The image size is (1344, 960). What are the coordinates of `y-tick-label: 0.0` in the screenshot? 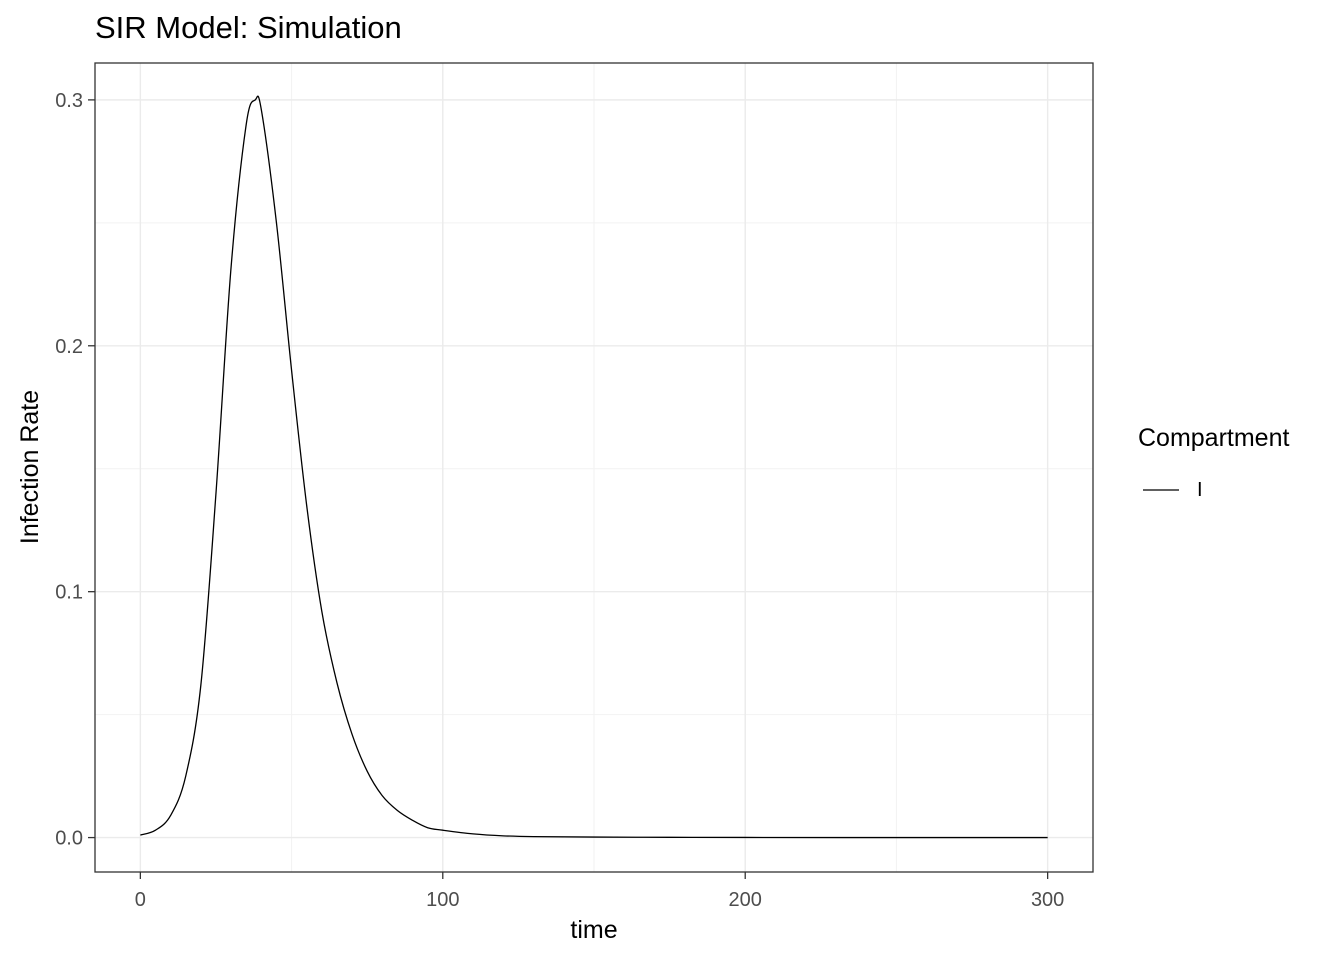 It's located at (69, 839).